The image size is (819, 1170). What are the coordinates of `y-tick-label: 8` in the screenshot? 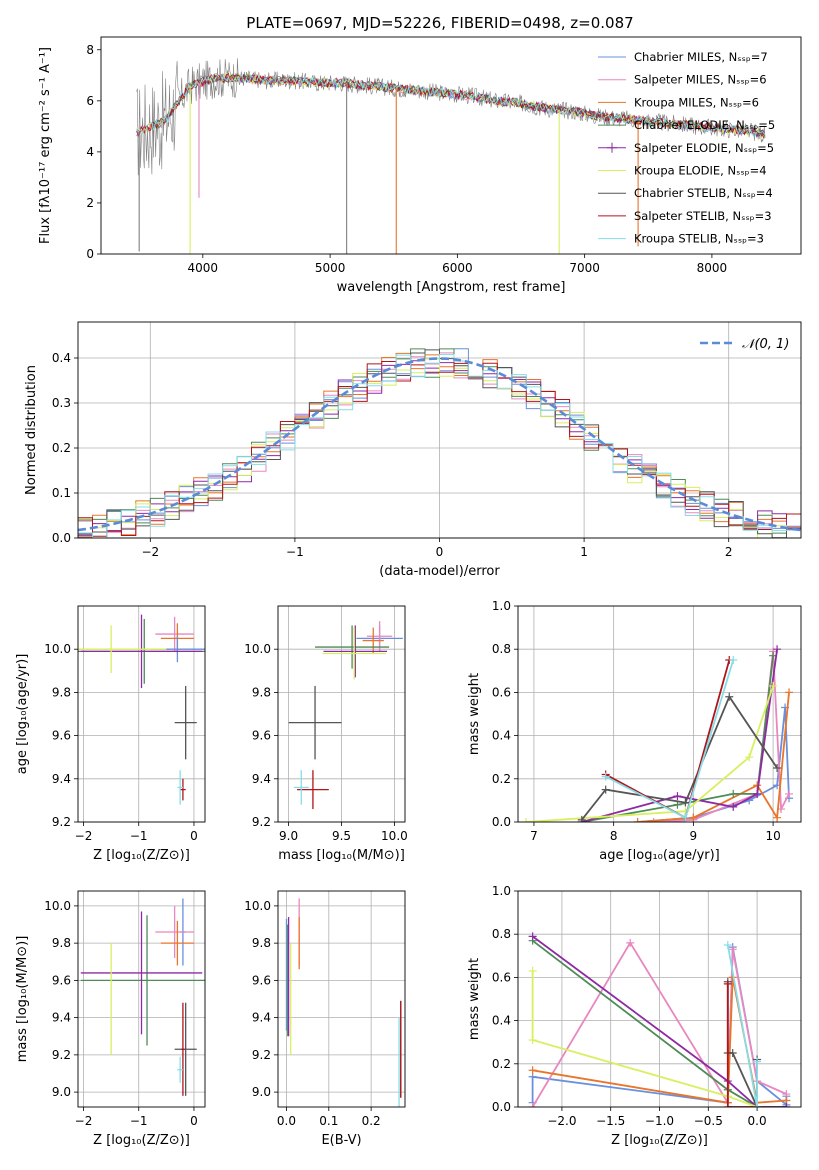 It's located at (90, 50).